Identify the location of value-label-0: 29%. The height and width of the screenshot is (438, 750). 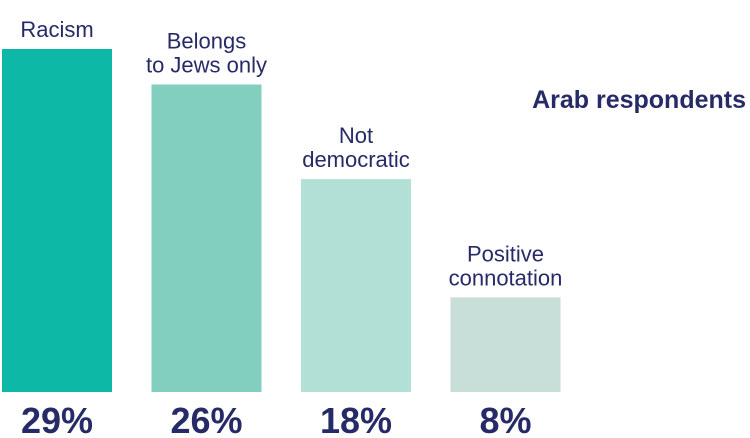
(57, 419).